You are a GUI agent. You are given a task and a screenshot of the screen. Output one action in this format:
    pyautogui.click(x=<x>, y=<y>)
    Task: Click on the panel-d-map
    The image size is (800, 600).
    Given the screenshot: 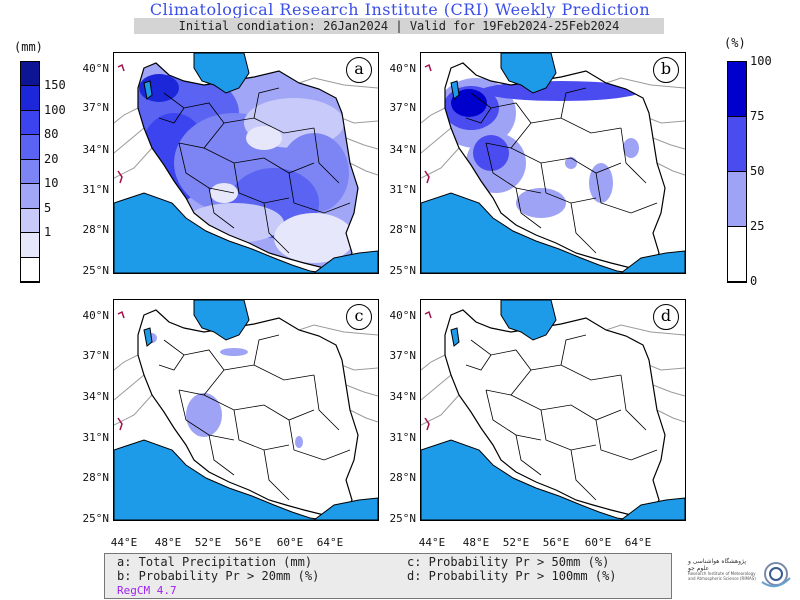 What is the action you would take?
    pyautogui.click(x=553, y=410)
    